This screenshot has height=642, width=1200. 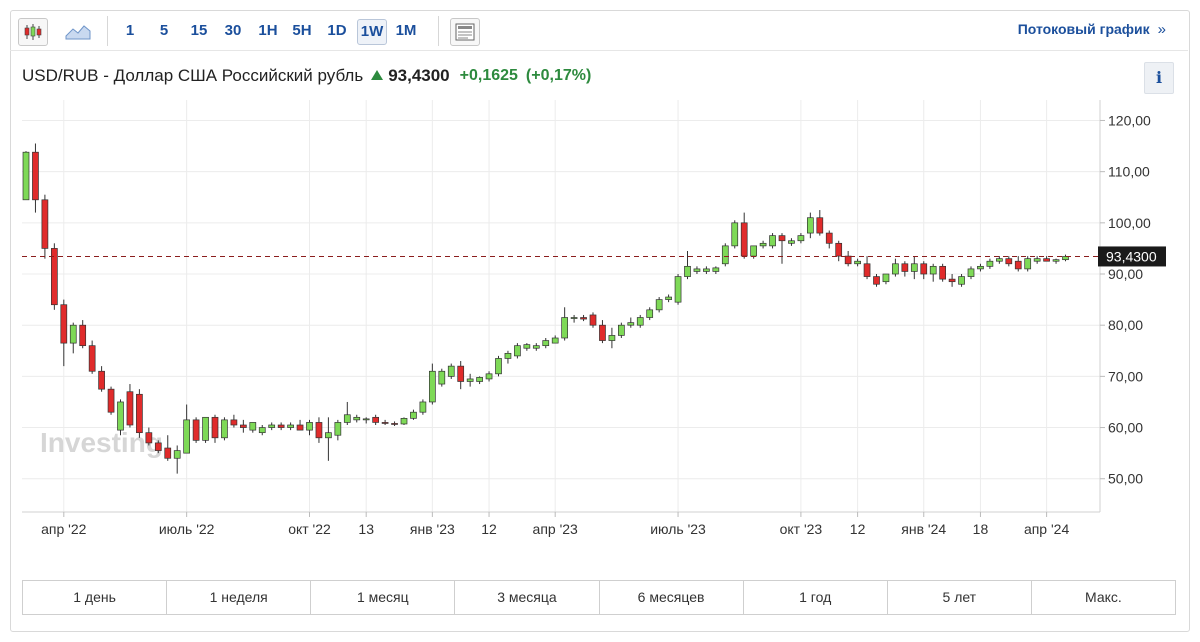 What do you see at coordinates (816, 597) in the screenshot?
I see `range-1-year: 1 год` at bounding box center [816, 597].